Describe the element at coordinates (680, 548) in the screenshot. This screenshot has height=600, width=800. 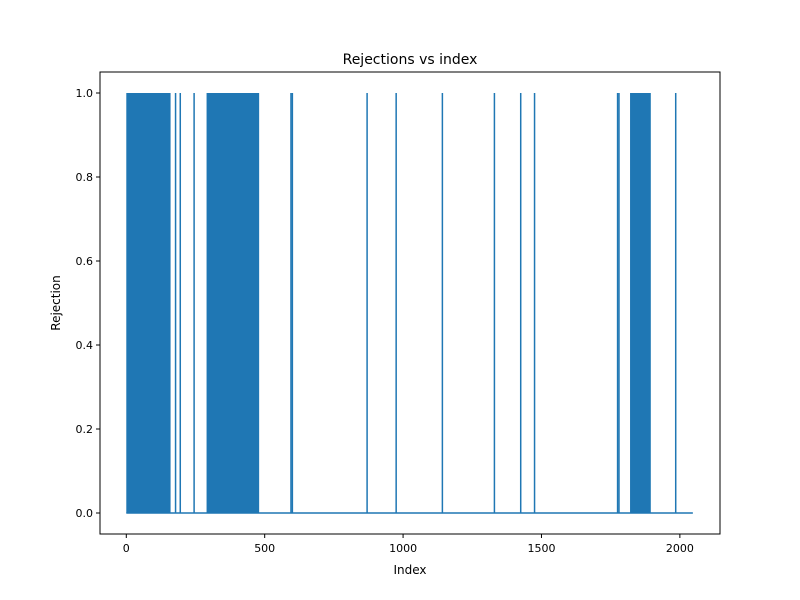
I see `x-tick-label: 2000` at that location.